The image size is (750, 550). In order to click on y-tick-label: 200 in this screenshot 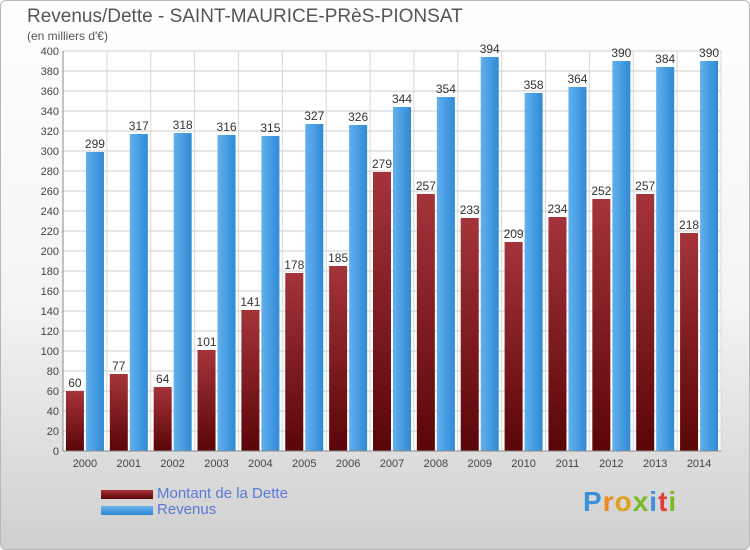, I will do `click(50, 252)`.